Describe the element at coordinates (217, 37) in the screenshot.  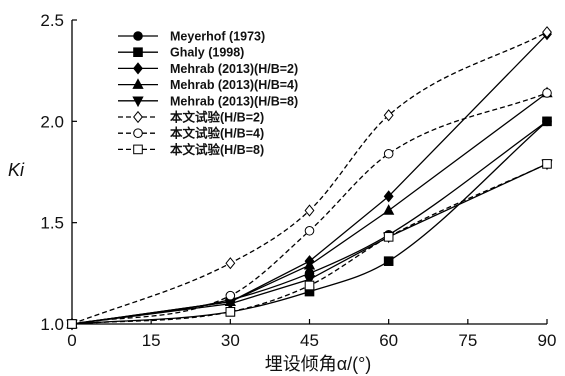
I see `legend-label: Meyerhof (1973)` at that location.